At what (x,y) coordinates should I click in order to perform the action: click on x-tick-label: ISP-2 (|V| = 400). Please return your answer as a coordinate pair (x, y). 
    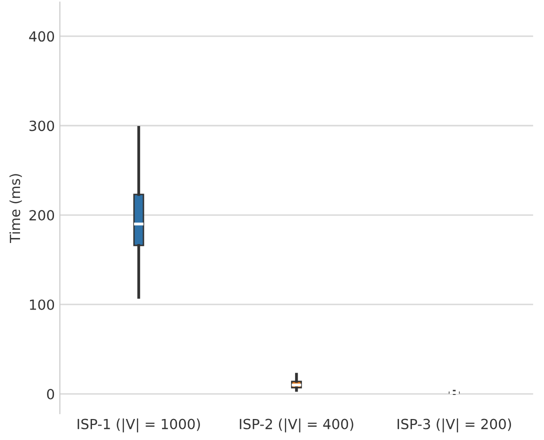
    Looking at the image, I should click on (297, 425).